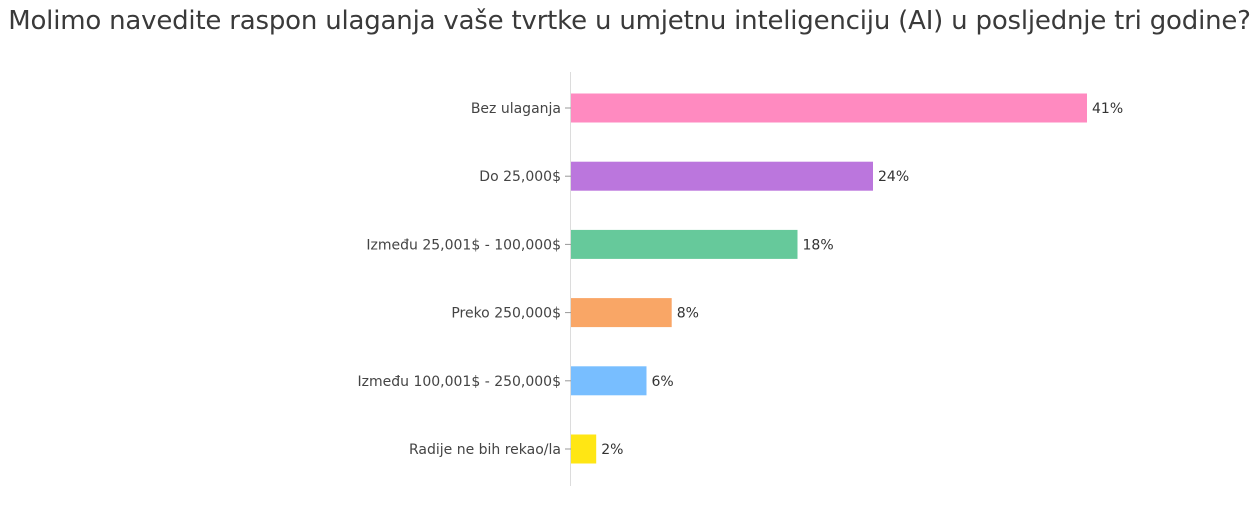 The width and height of the screenshot is (1259, 509). Describe the element at coordinates (688, 314) in the screenshot. I see `data-label: 8%` at that location.